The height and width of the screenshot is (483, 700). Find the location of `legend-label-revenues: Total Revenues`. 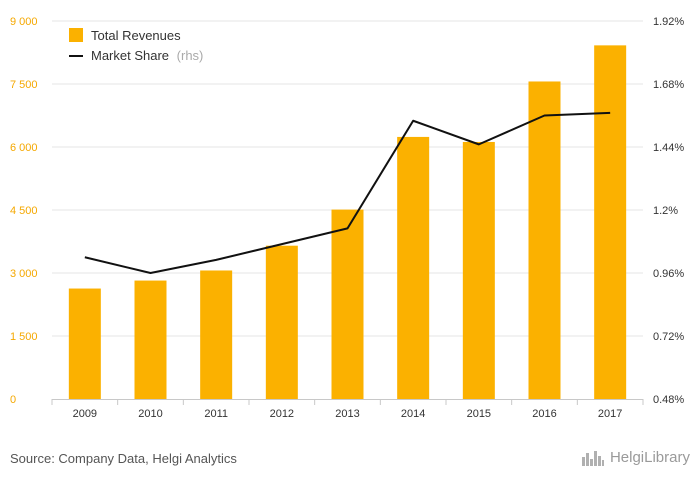

legend-label-revenues: Total Revenues is located at coordinates (136, 35).